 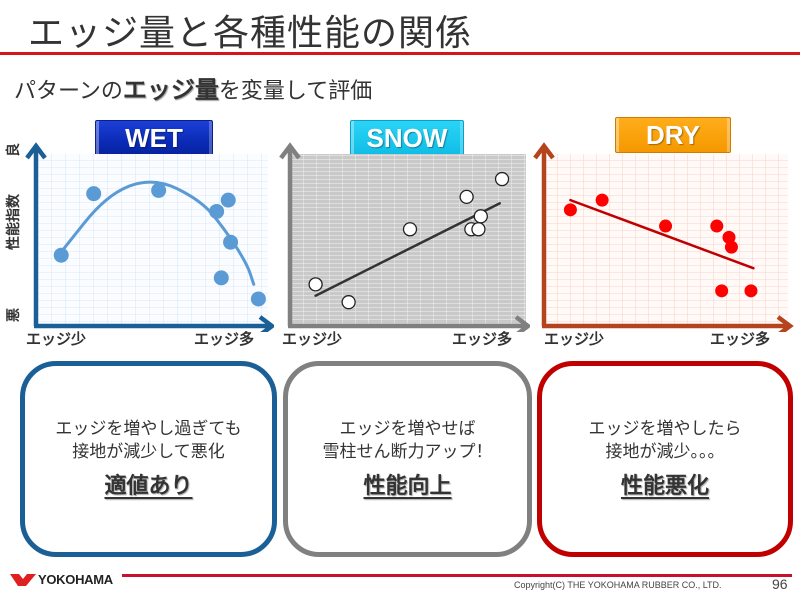 I want to click on wet-y-axis-arrow, so click(x=36, y=234).